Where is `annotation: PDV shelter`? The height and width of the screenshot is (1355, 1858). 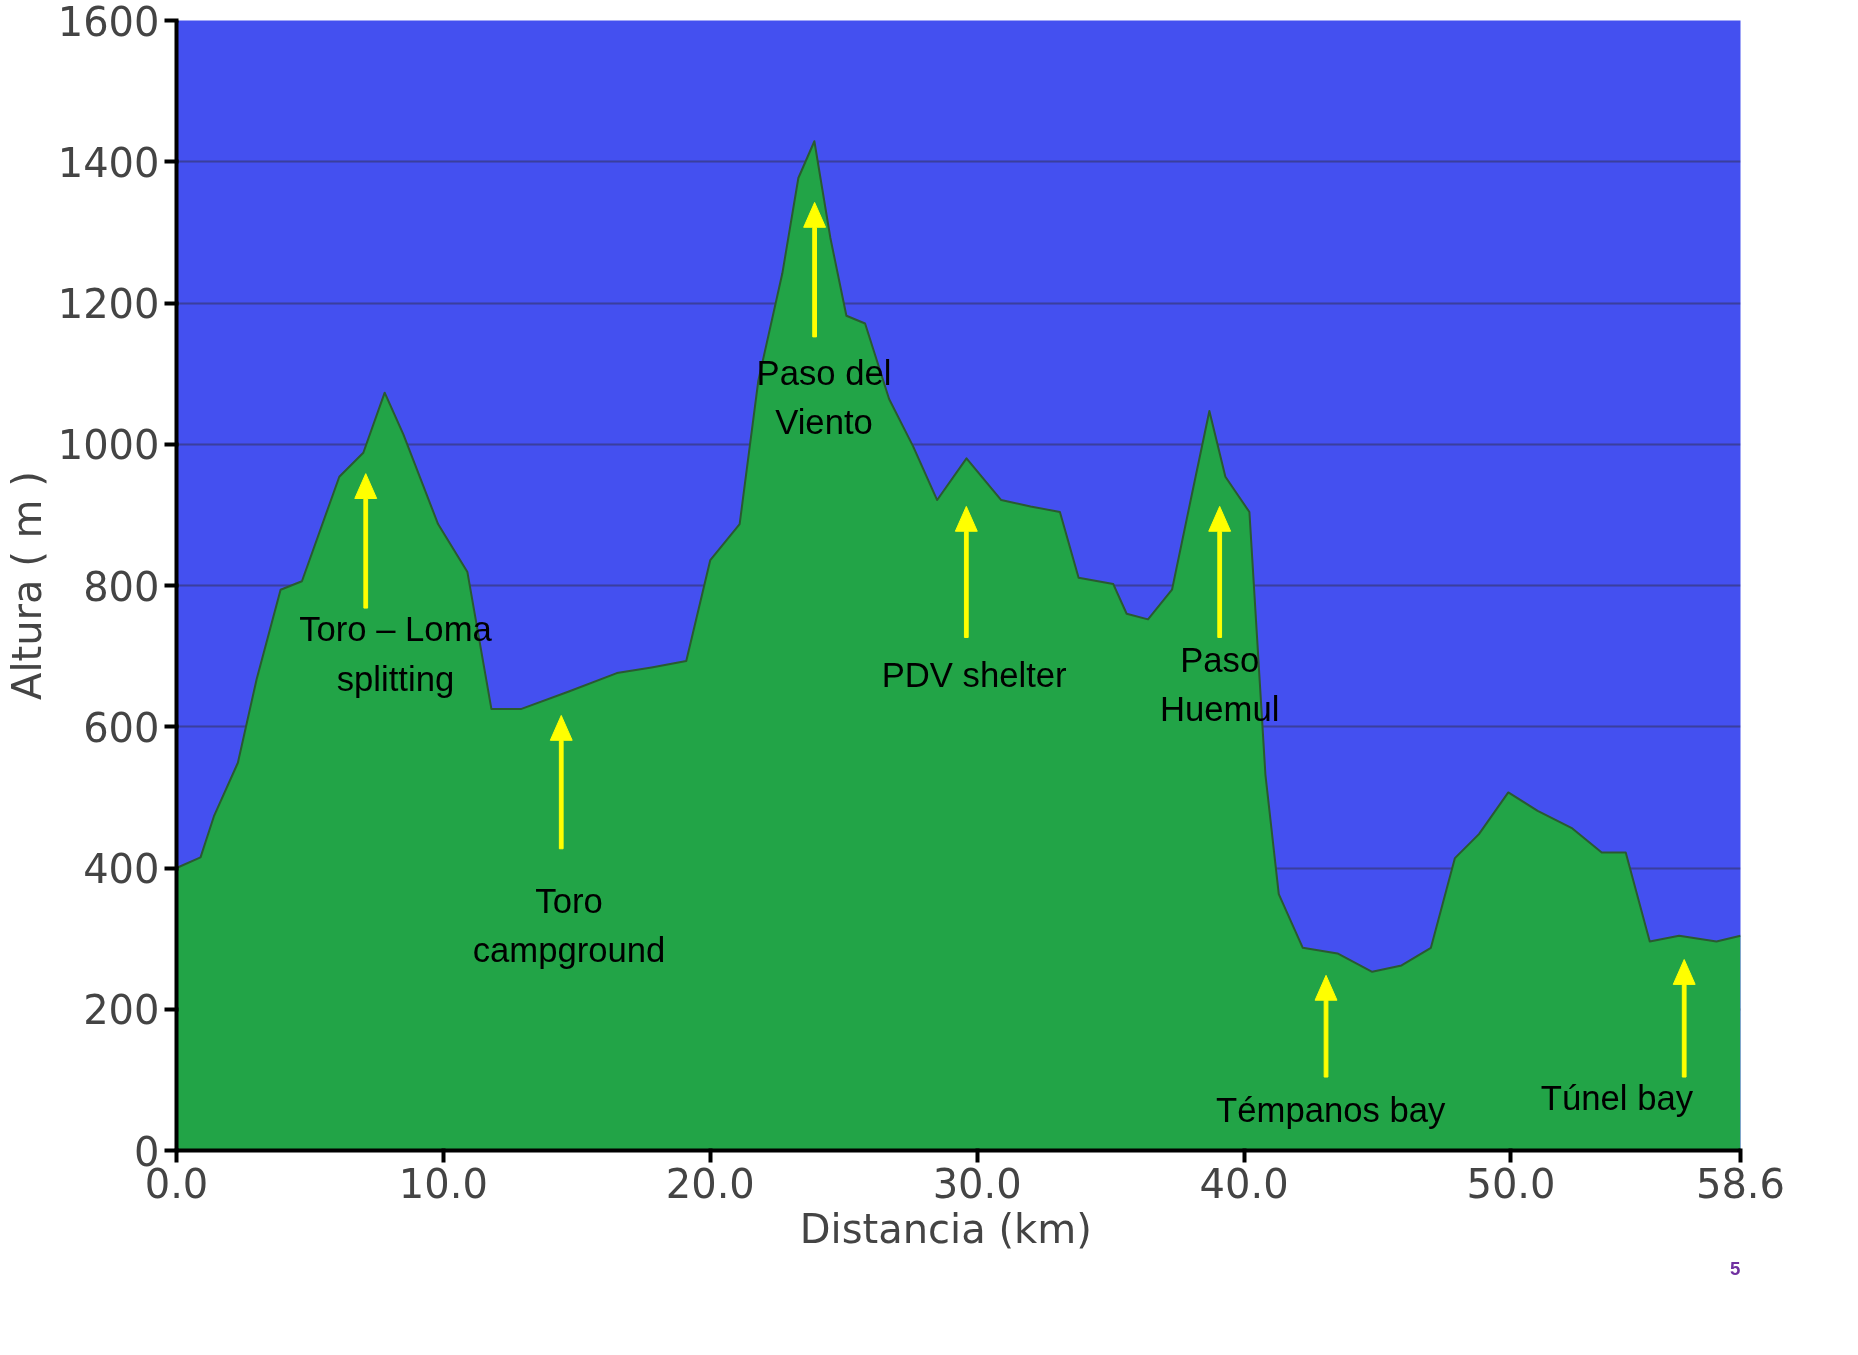 annotation: PDV shelter is located at coordinates (974, 674).